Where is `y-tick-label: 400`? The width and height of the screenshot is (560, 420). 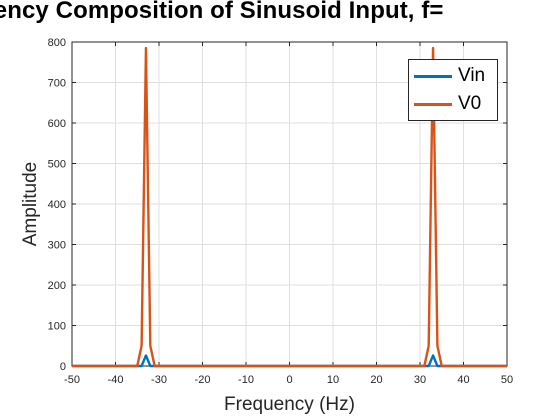 y-tick-label: 400 is located at coordinates (57, 205).